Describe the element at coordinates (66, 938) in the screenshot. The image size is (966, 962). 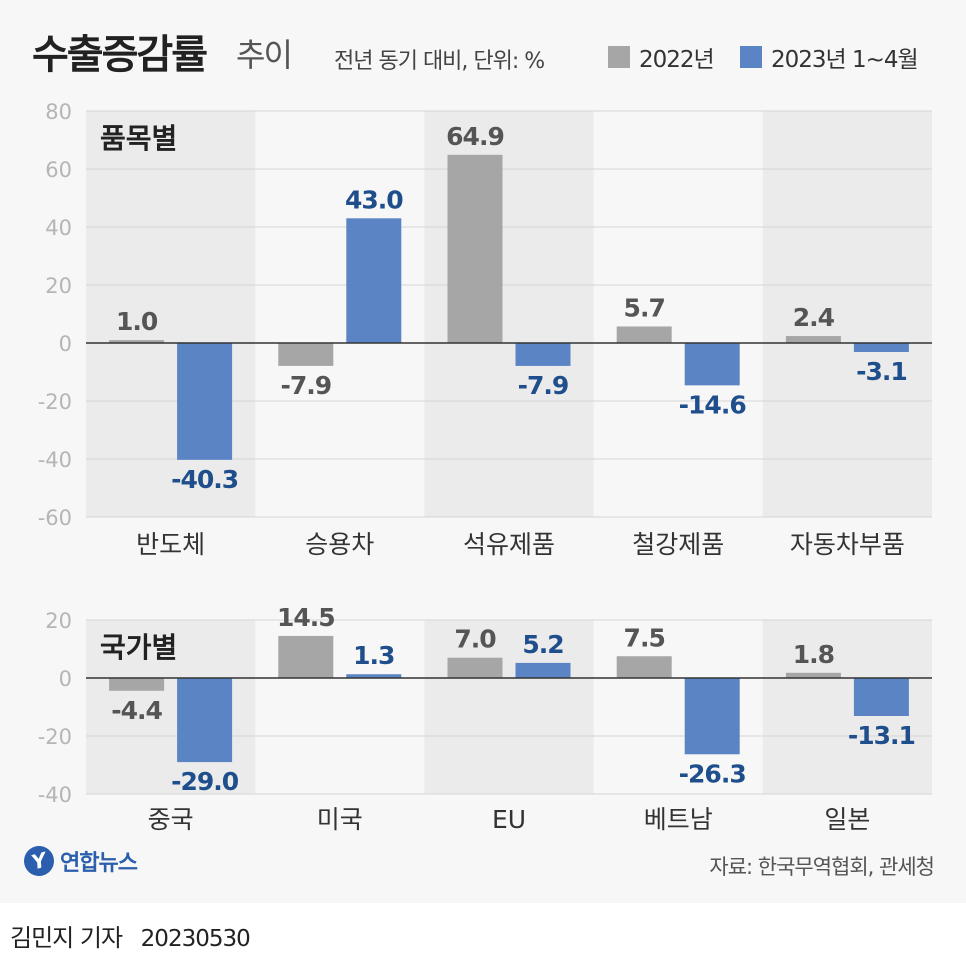
I see `reporter-name: 김민지 기자` at that location.